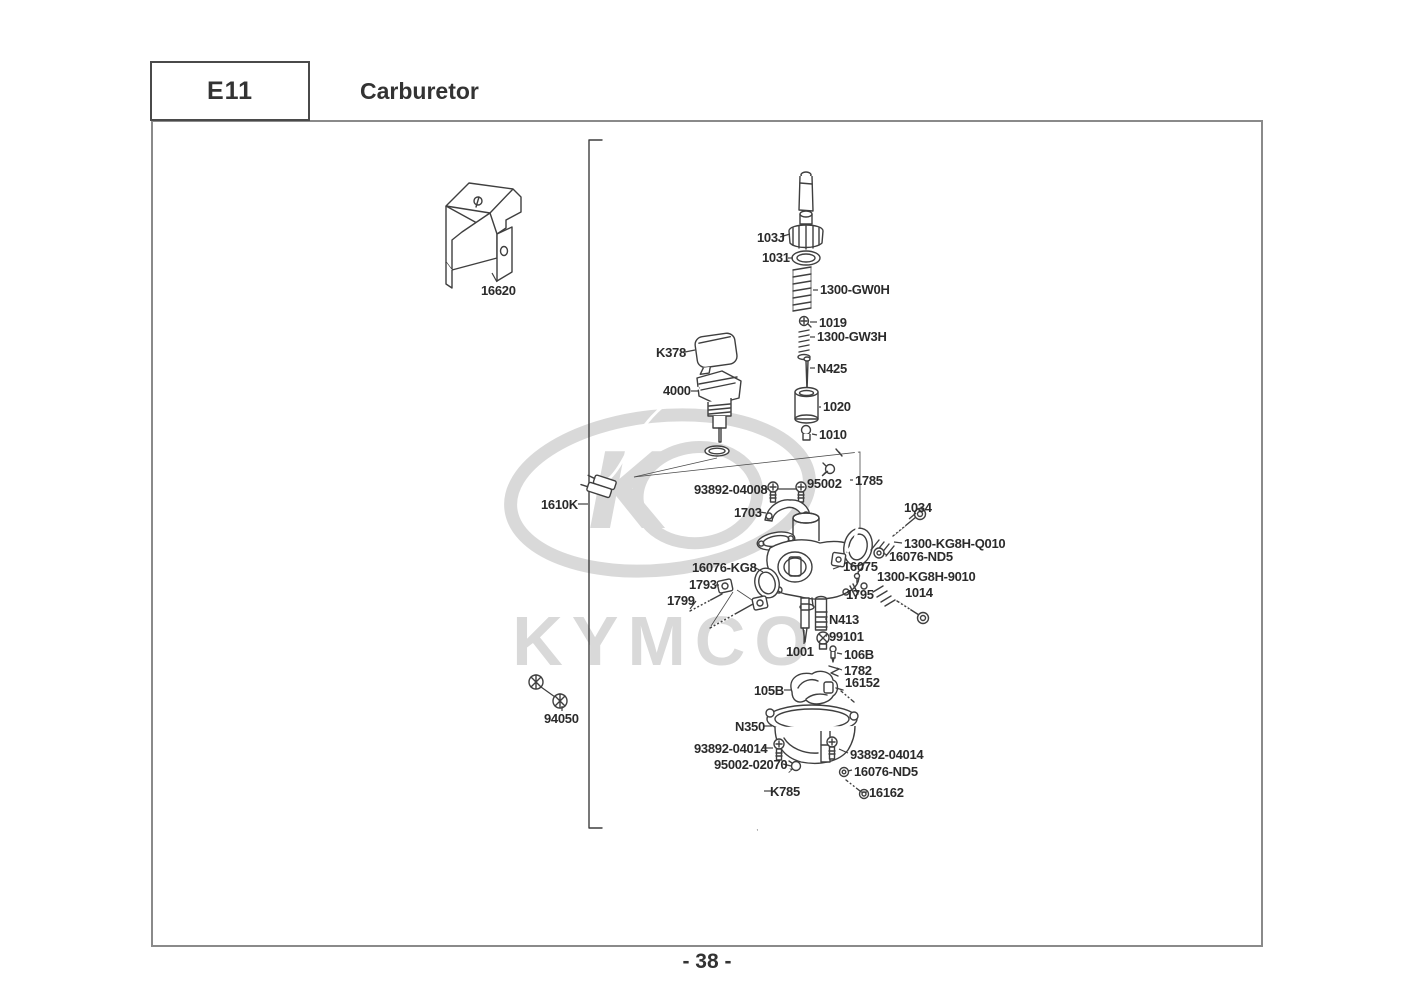 The image size is (1415, 1000). I want to click on part-1785-hose, so click(847, 499).